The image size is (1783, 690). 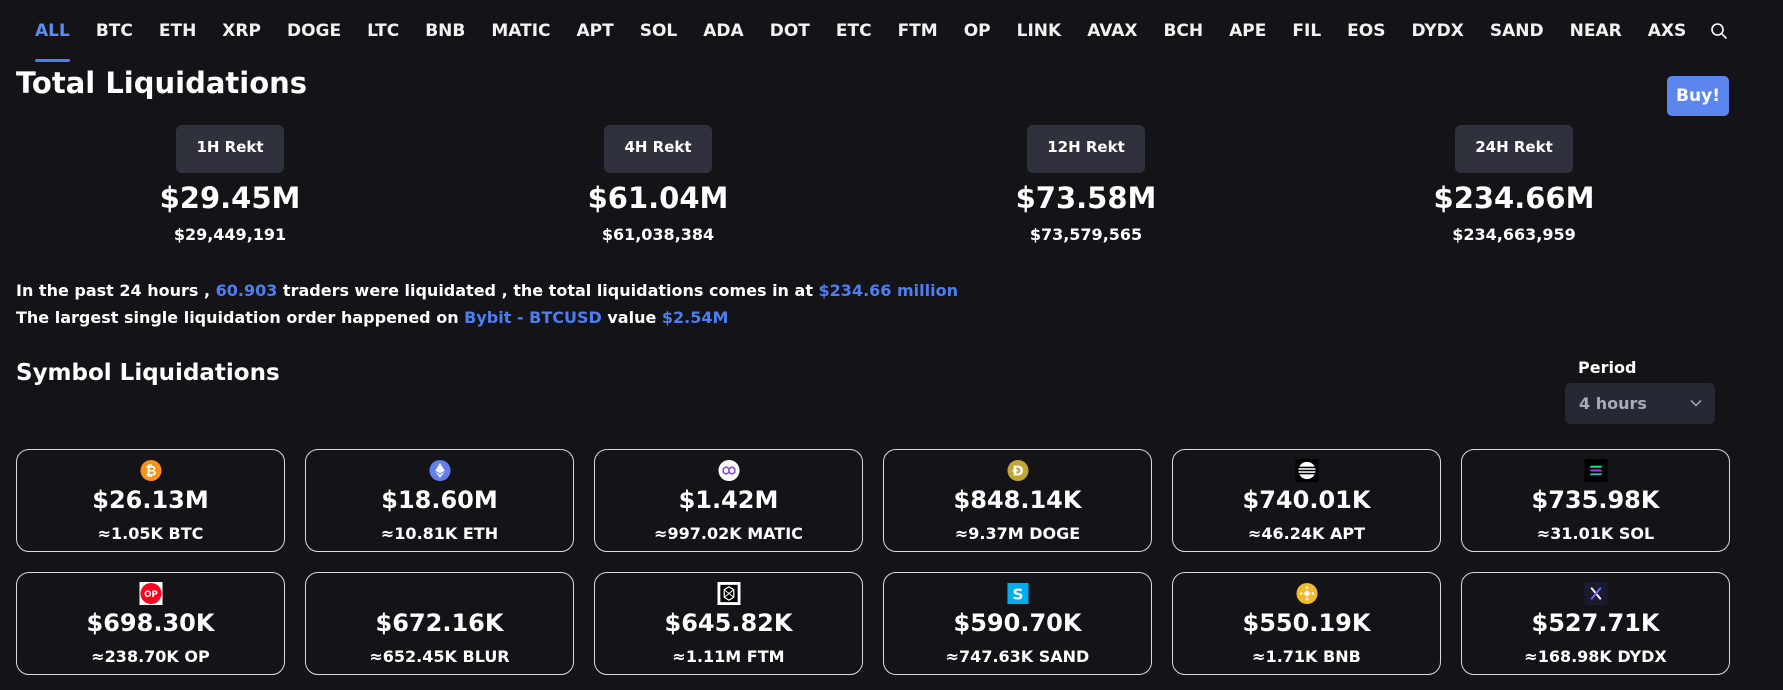 I want to click on apt-icon, so click(x=1306, y=470).